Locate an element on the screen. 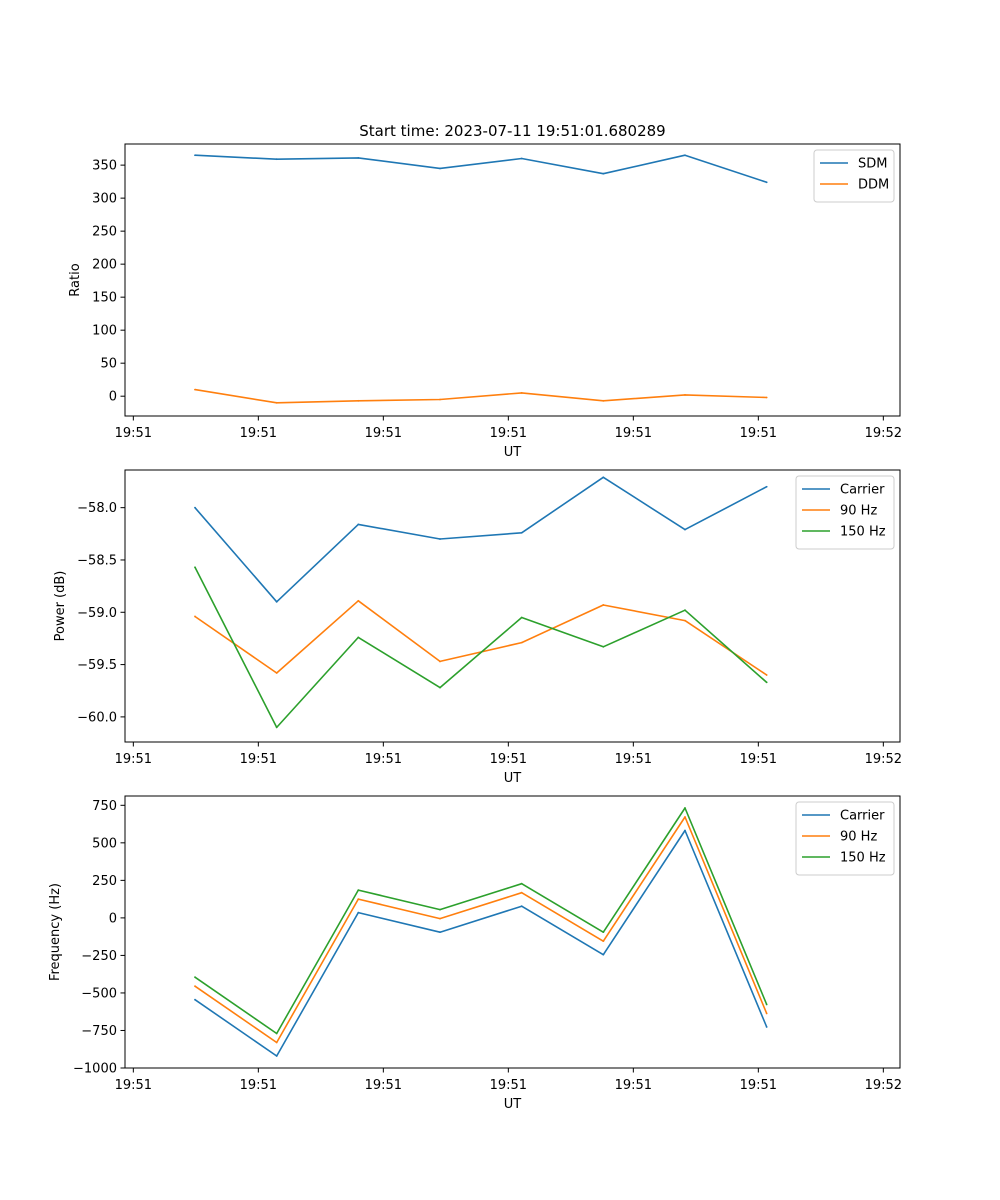  legend-label-150-hz: 150 Hz is located at coordinates (863, 858).